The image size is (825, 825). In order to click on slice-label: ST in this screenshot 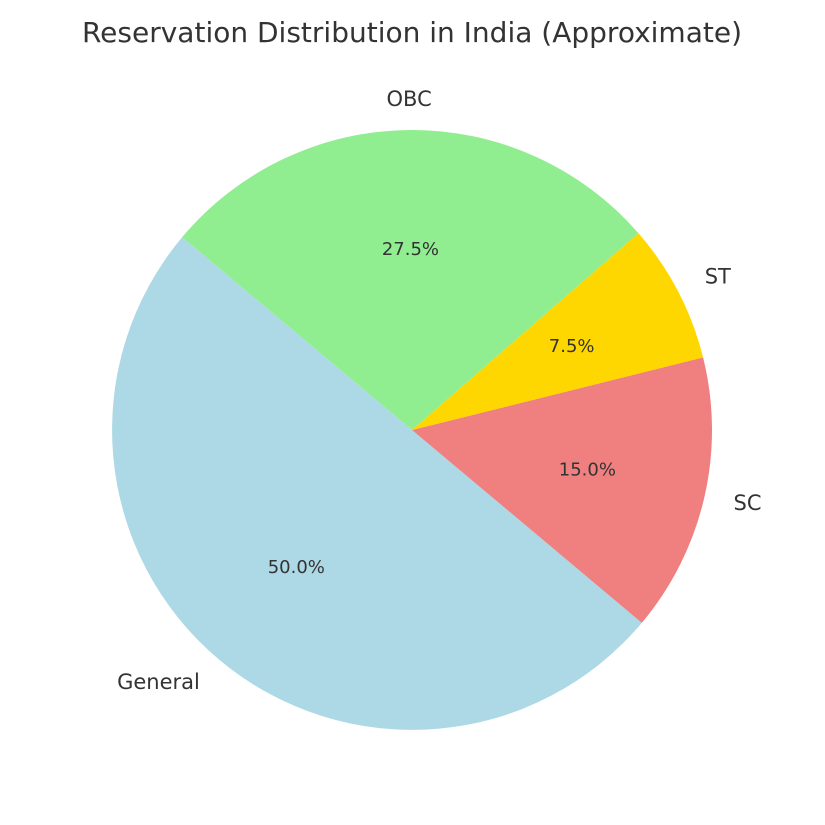, I will do `click(718, 277)`.